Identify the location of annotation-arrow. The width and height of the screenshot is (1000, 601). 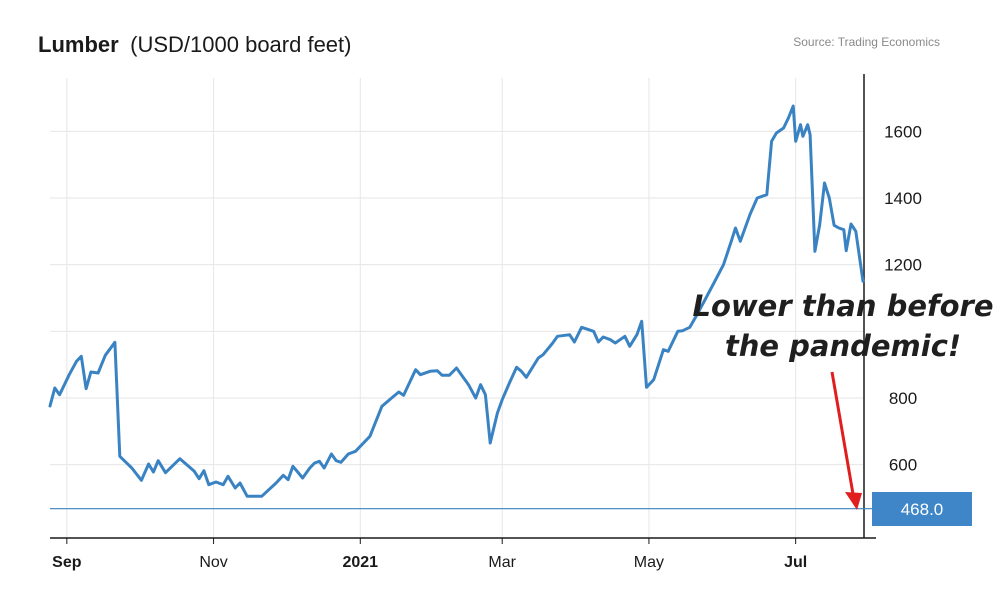
(842, 433).